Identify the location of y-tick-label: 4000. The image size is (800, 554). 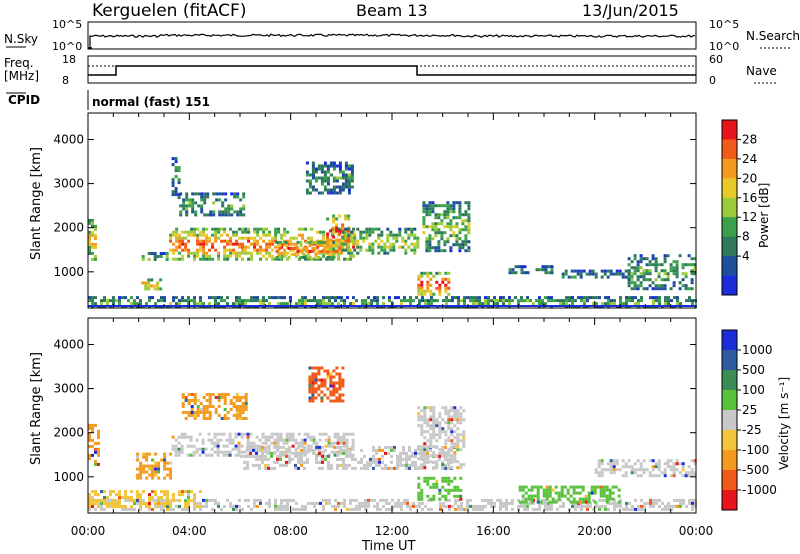
(68, 344).